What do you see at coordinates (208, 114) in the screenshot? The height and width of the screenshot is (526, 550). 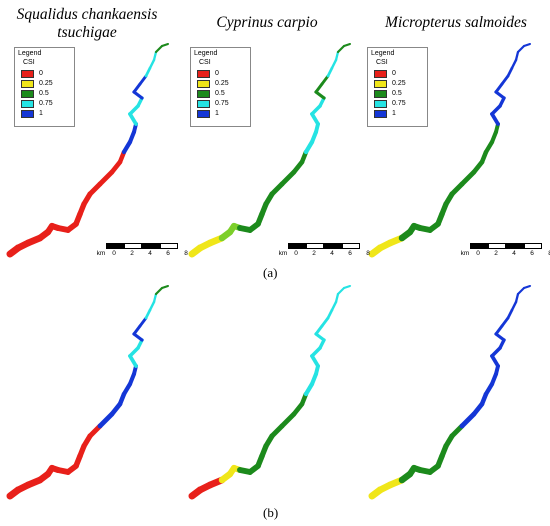 I see `legend-item: 1` at bounding box center [208, 114].